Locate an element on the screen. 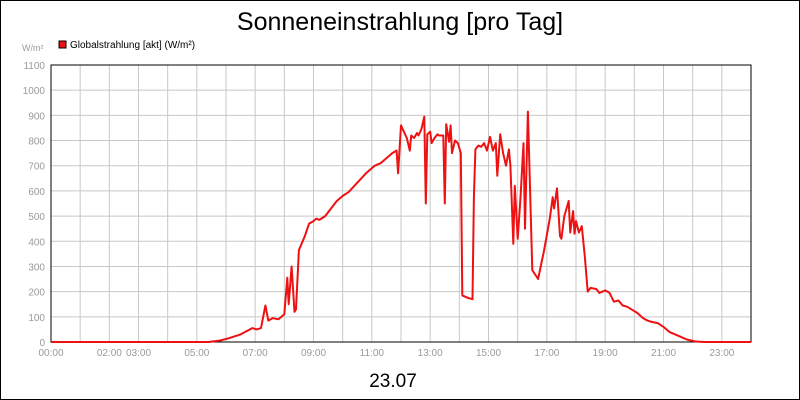 This screenshot has width=800, height=400. x-tick-label: 09:00 is located at coordinates (313, 353).